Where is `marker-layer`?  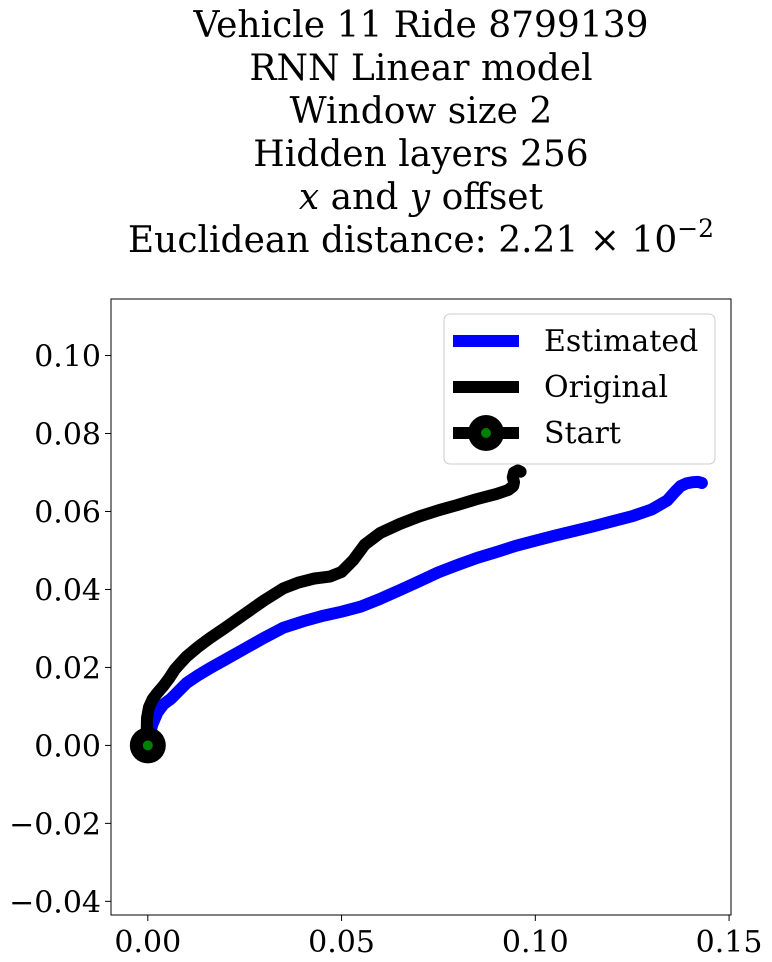
marker-layer is located at coordinates (147, 745).